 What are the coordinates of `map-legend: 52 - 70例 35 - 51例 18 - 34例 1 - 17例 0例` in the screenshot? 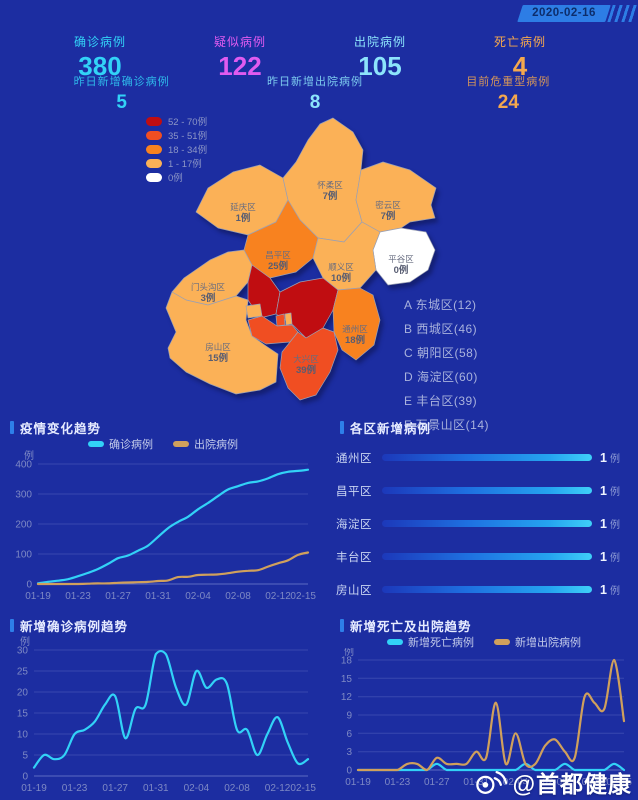 It's located at (176, 151).